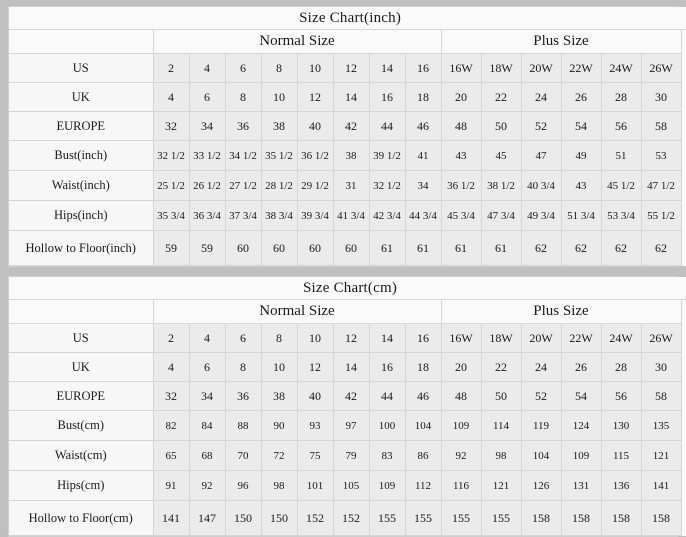  I want to click on data-cell: 10, so click(279, 97).